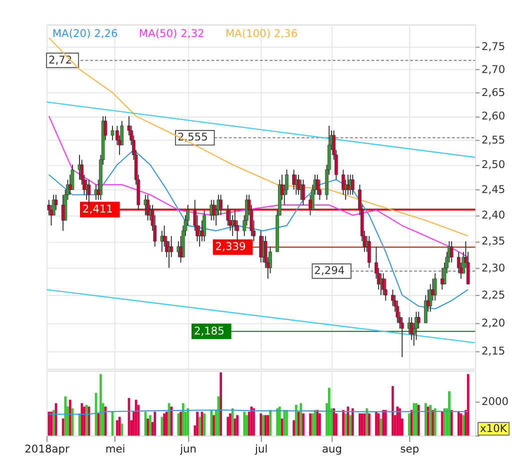  Describe the element at coordinates (493, 69) in the screenshot. I see `y-tick-label: 2,70` at that location.